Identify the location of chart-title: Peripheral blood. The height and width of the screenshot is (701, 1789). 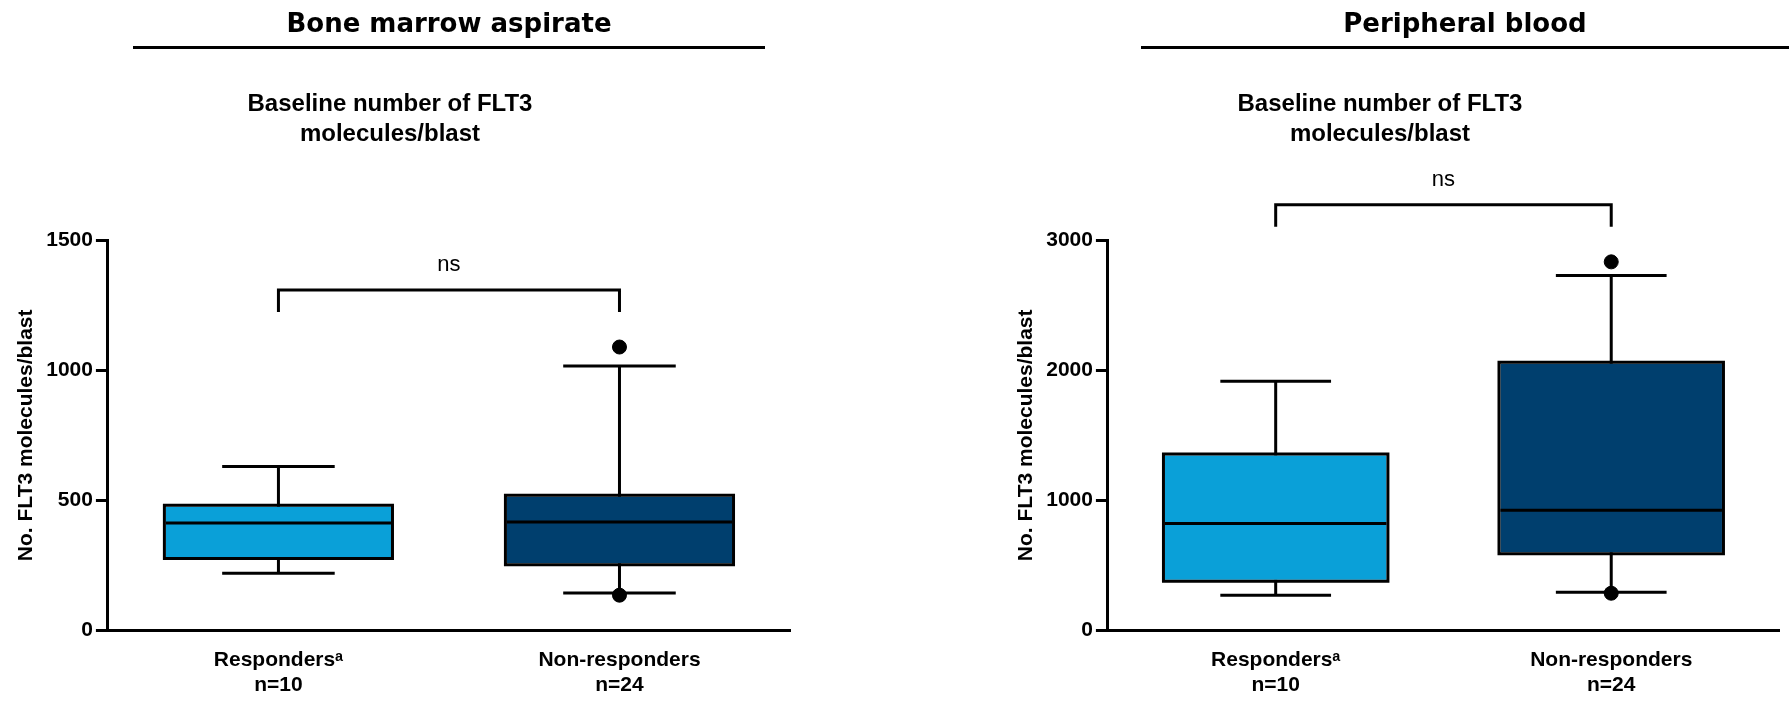
(1465, 28).